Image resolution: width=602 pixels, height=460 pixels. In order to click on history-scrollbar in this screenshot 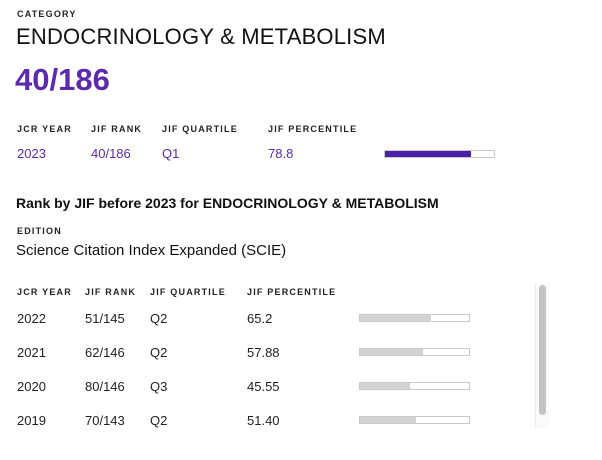, I will do `click(542, 355)`.